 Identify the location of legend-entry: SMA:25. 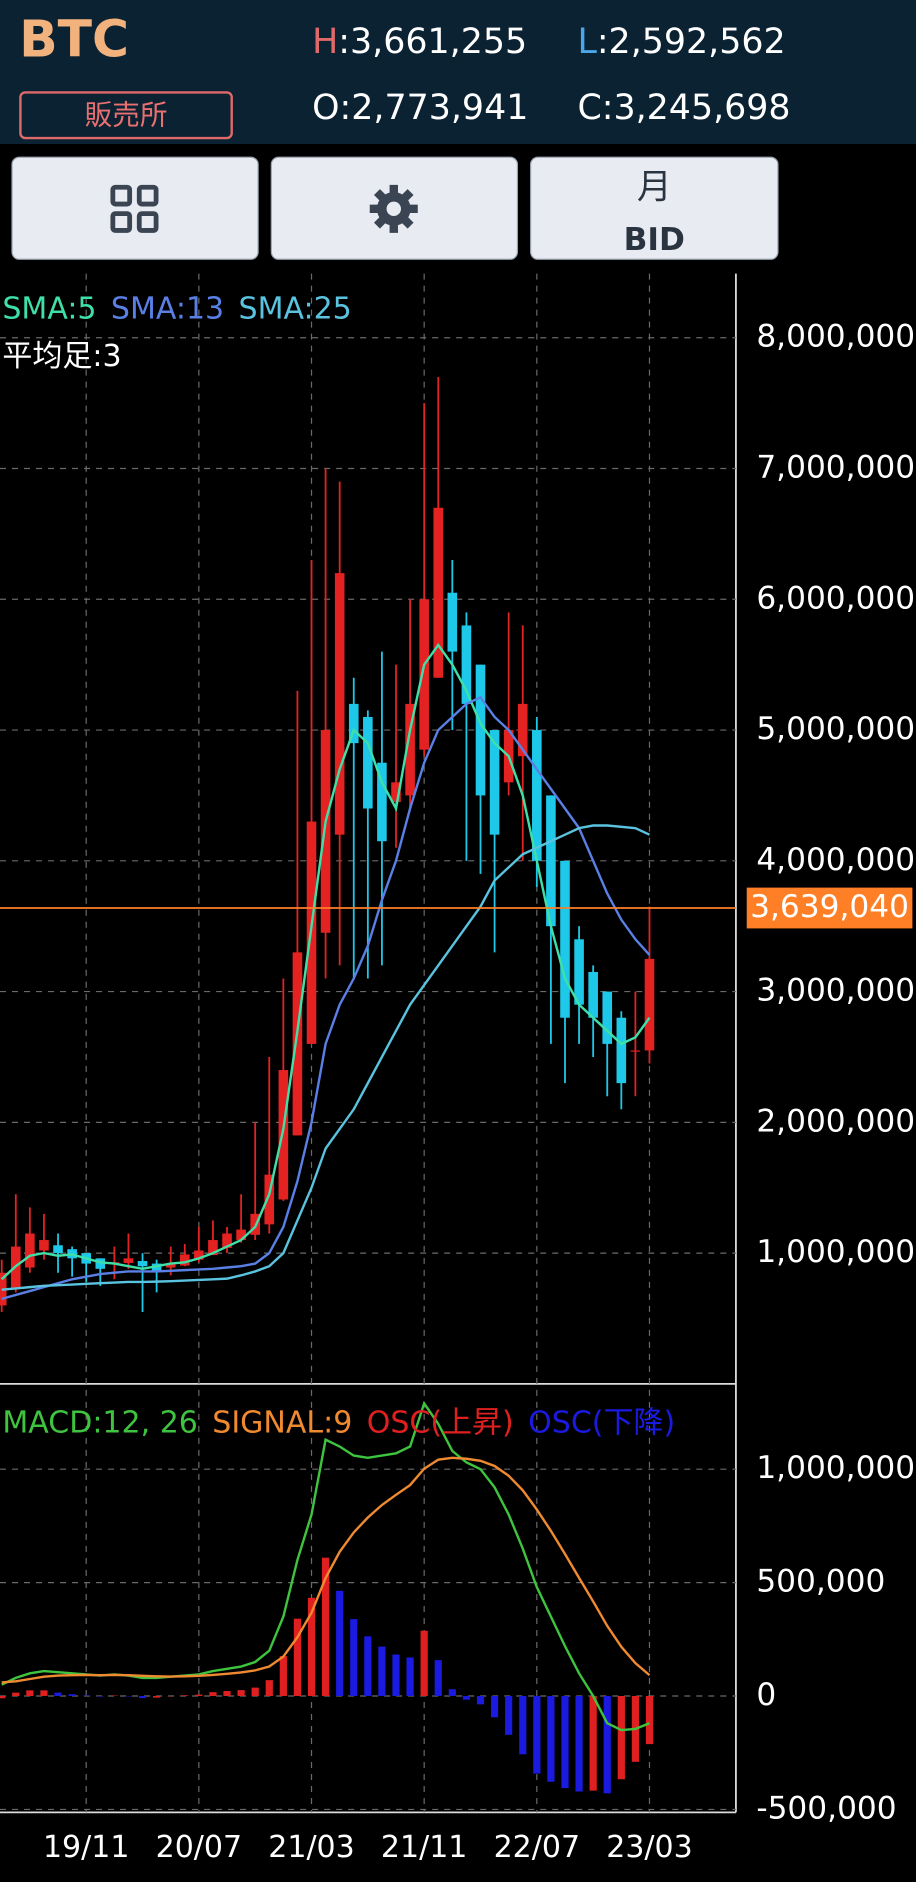
(295, 308).